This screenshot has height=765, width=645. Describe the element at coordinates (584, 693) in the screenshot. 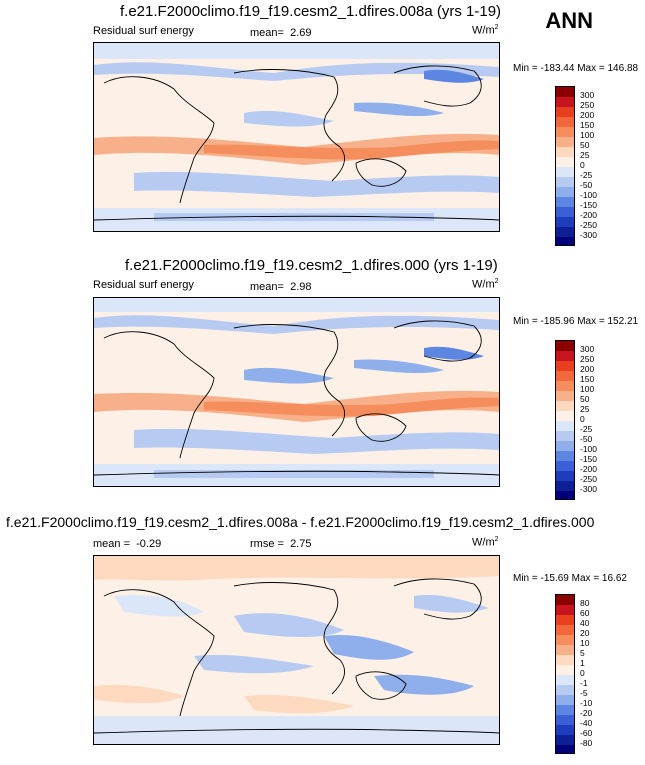

I see `colorbar-tick-label: -5` at that location.